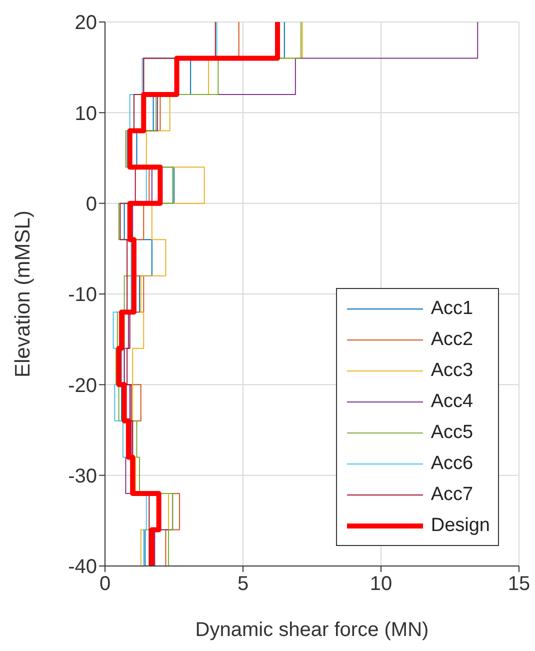 The width and height of the screenshot is (535, 651). What do you see at coordinates (82, 476) in the screenshot?
I see `y-tick-label: -30` at bounding box center [82, 476].